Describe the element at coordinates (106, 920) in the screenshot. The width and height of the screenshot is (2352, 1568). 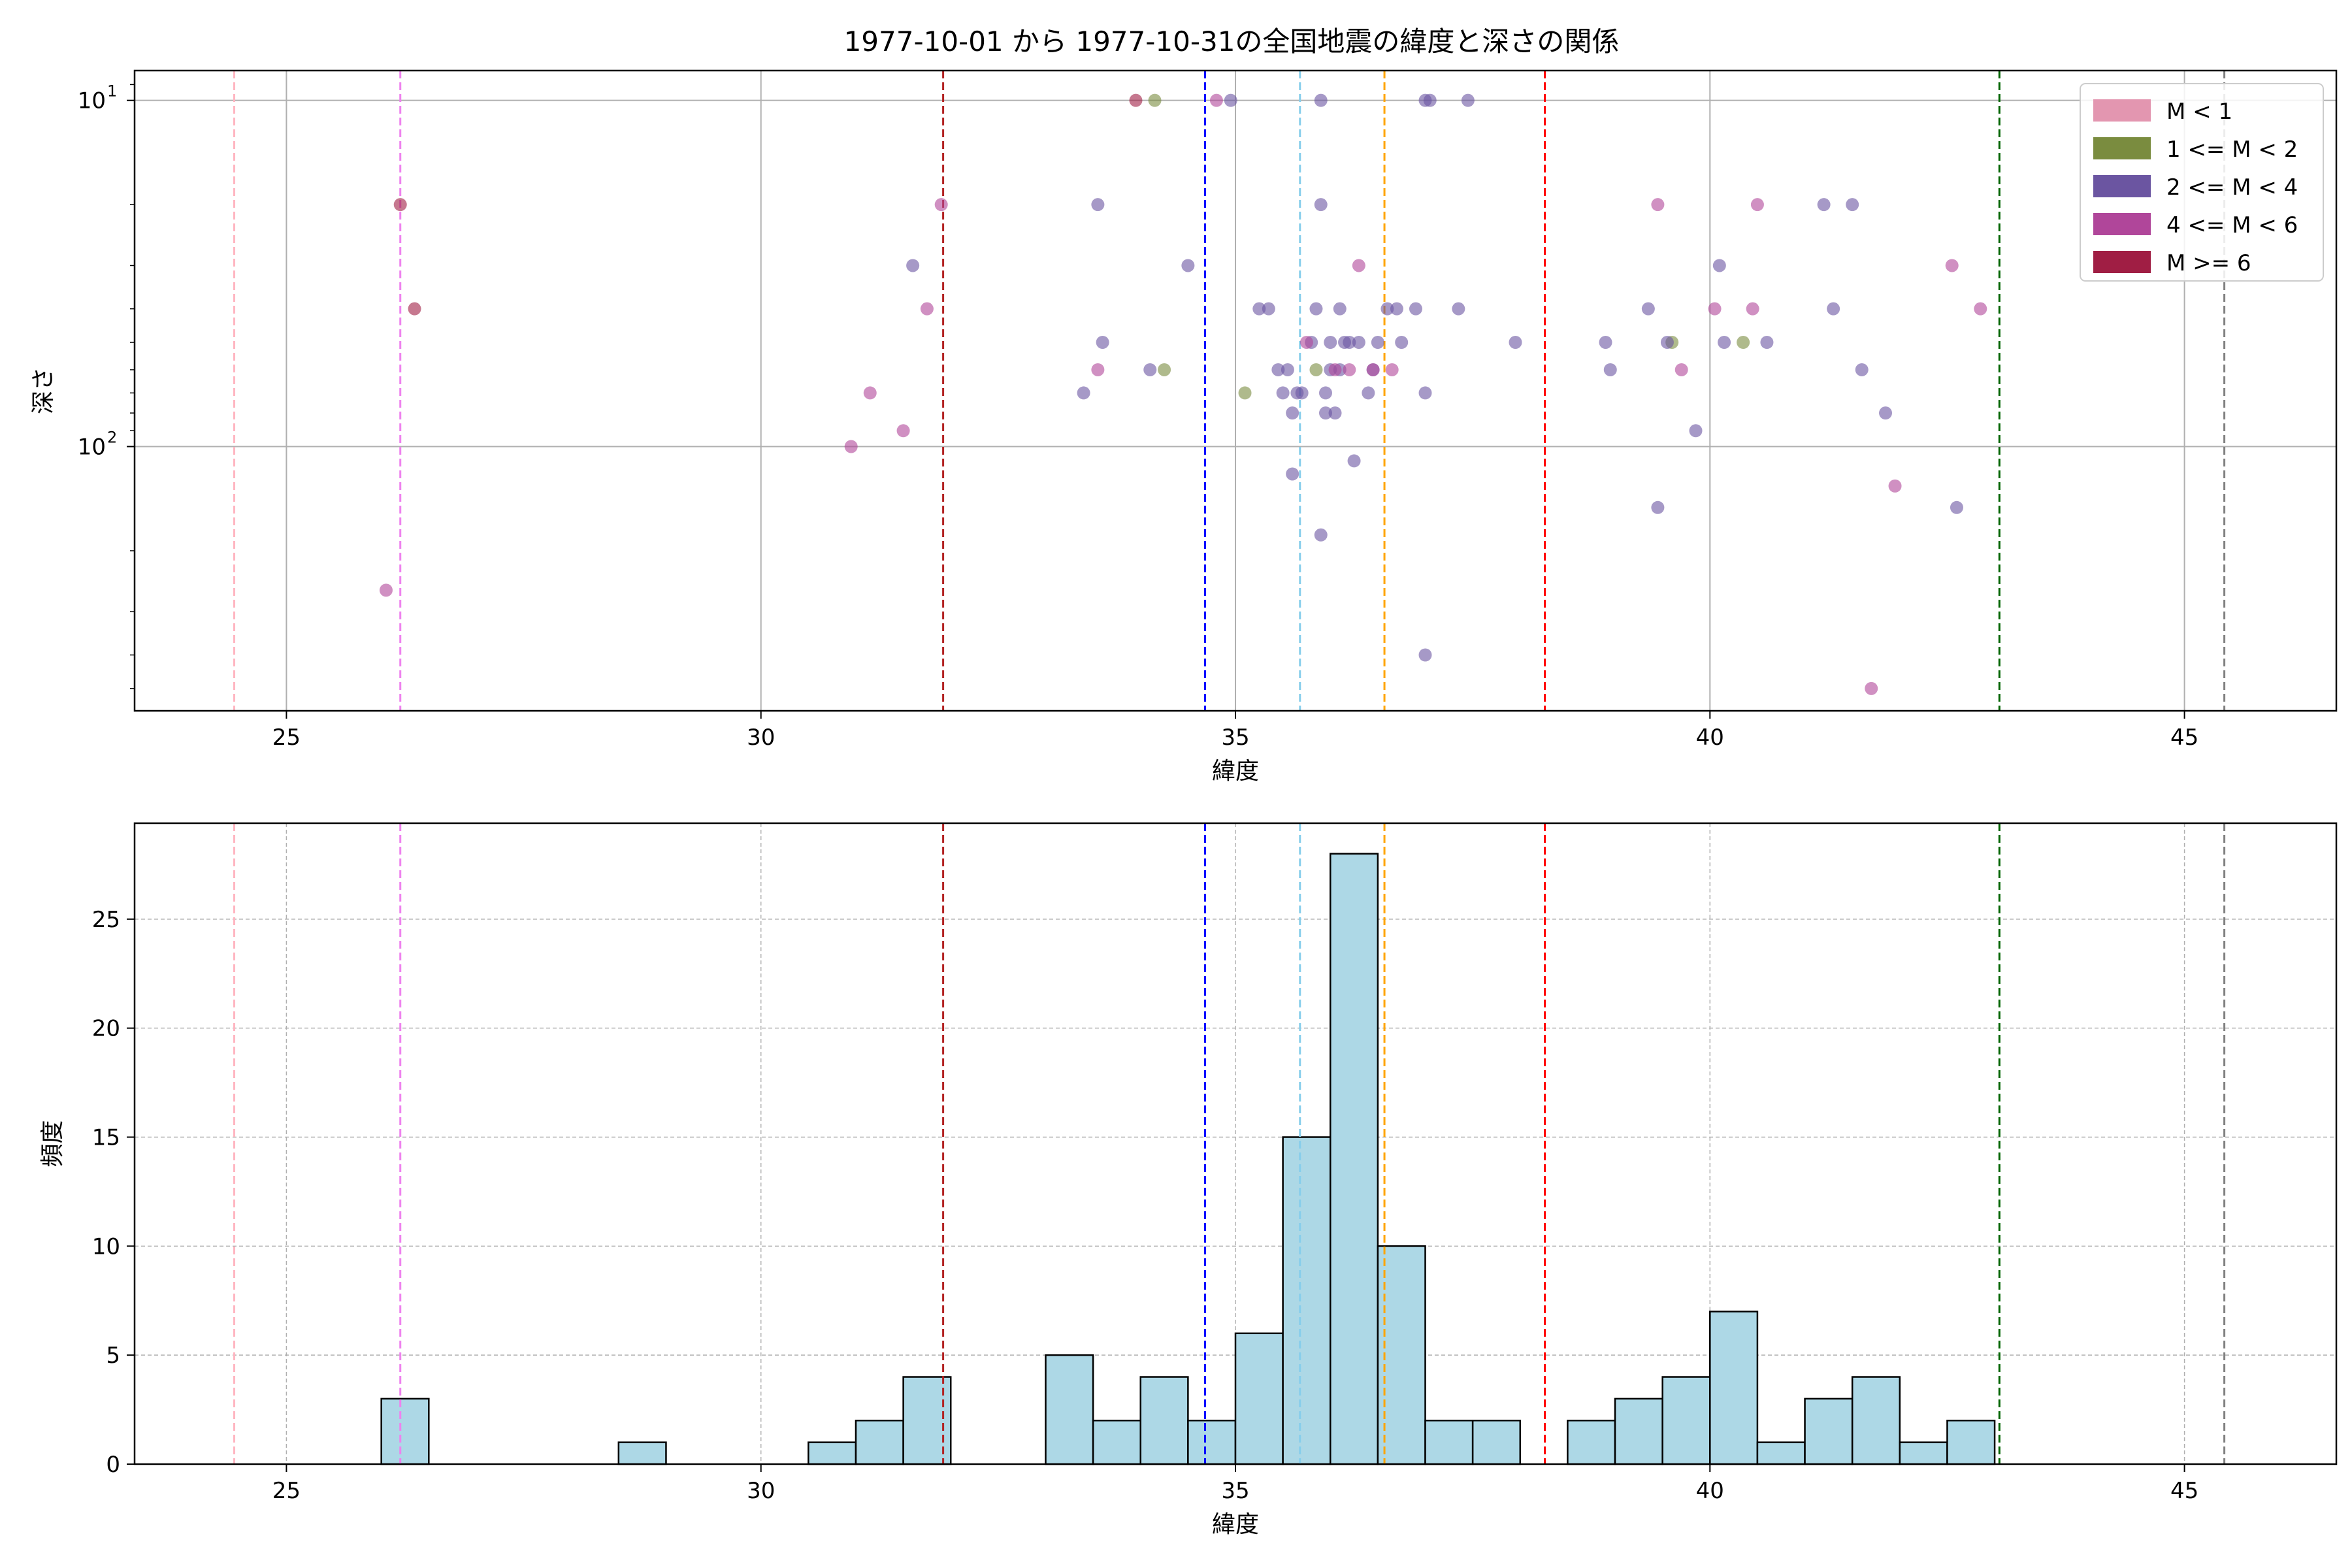
I see `histogram-y-tick-label: 25` at that location.